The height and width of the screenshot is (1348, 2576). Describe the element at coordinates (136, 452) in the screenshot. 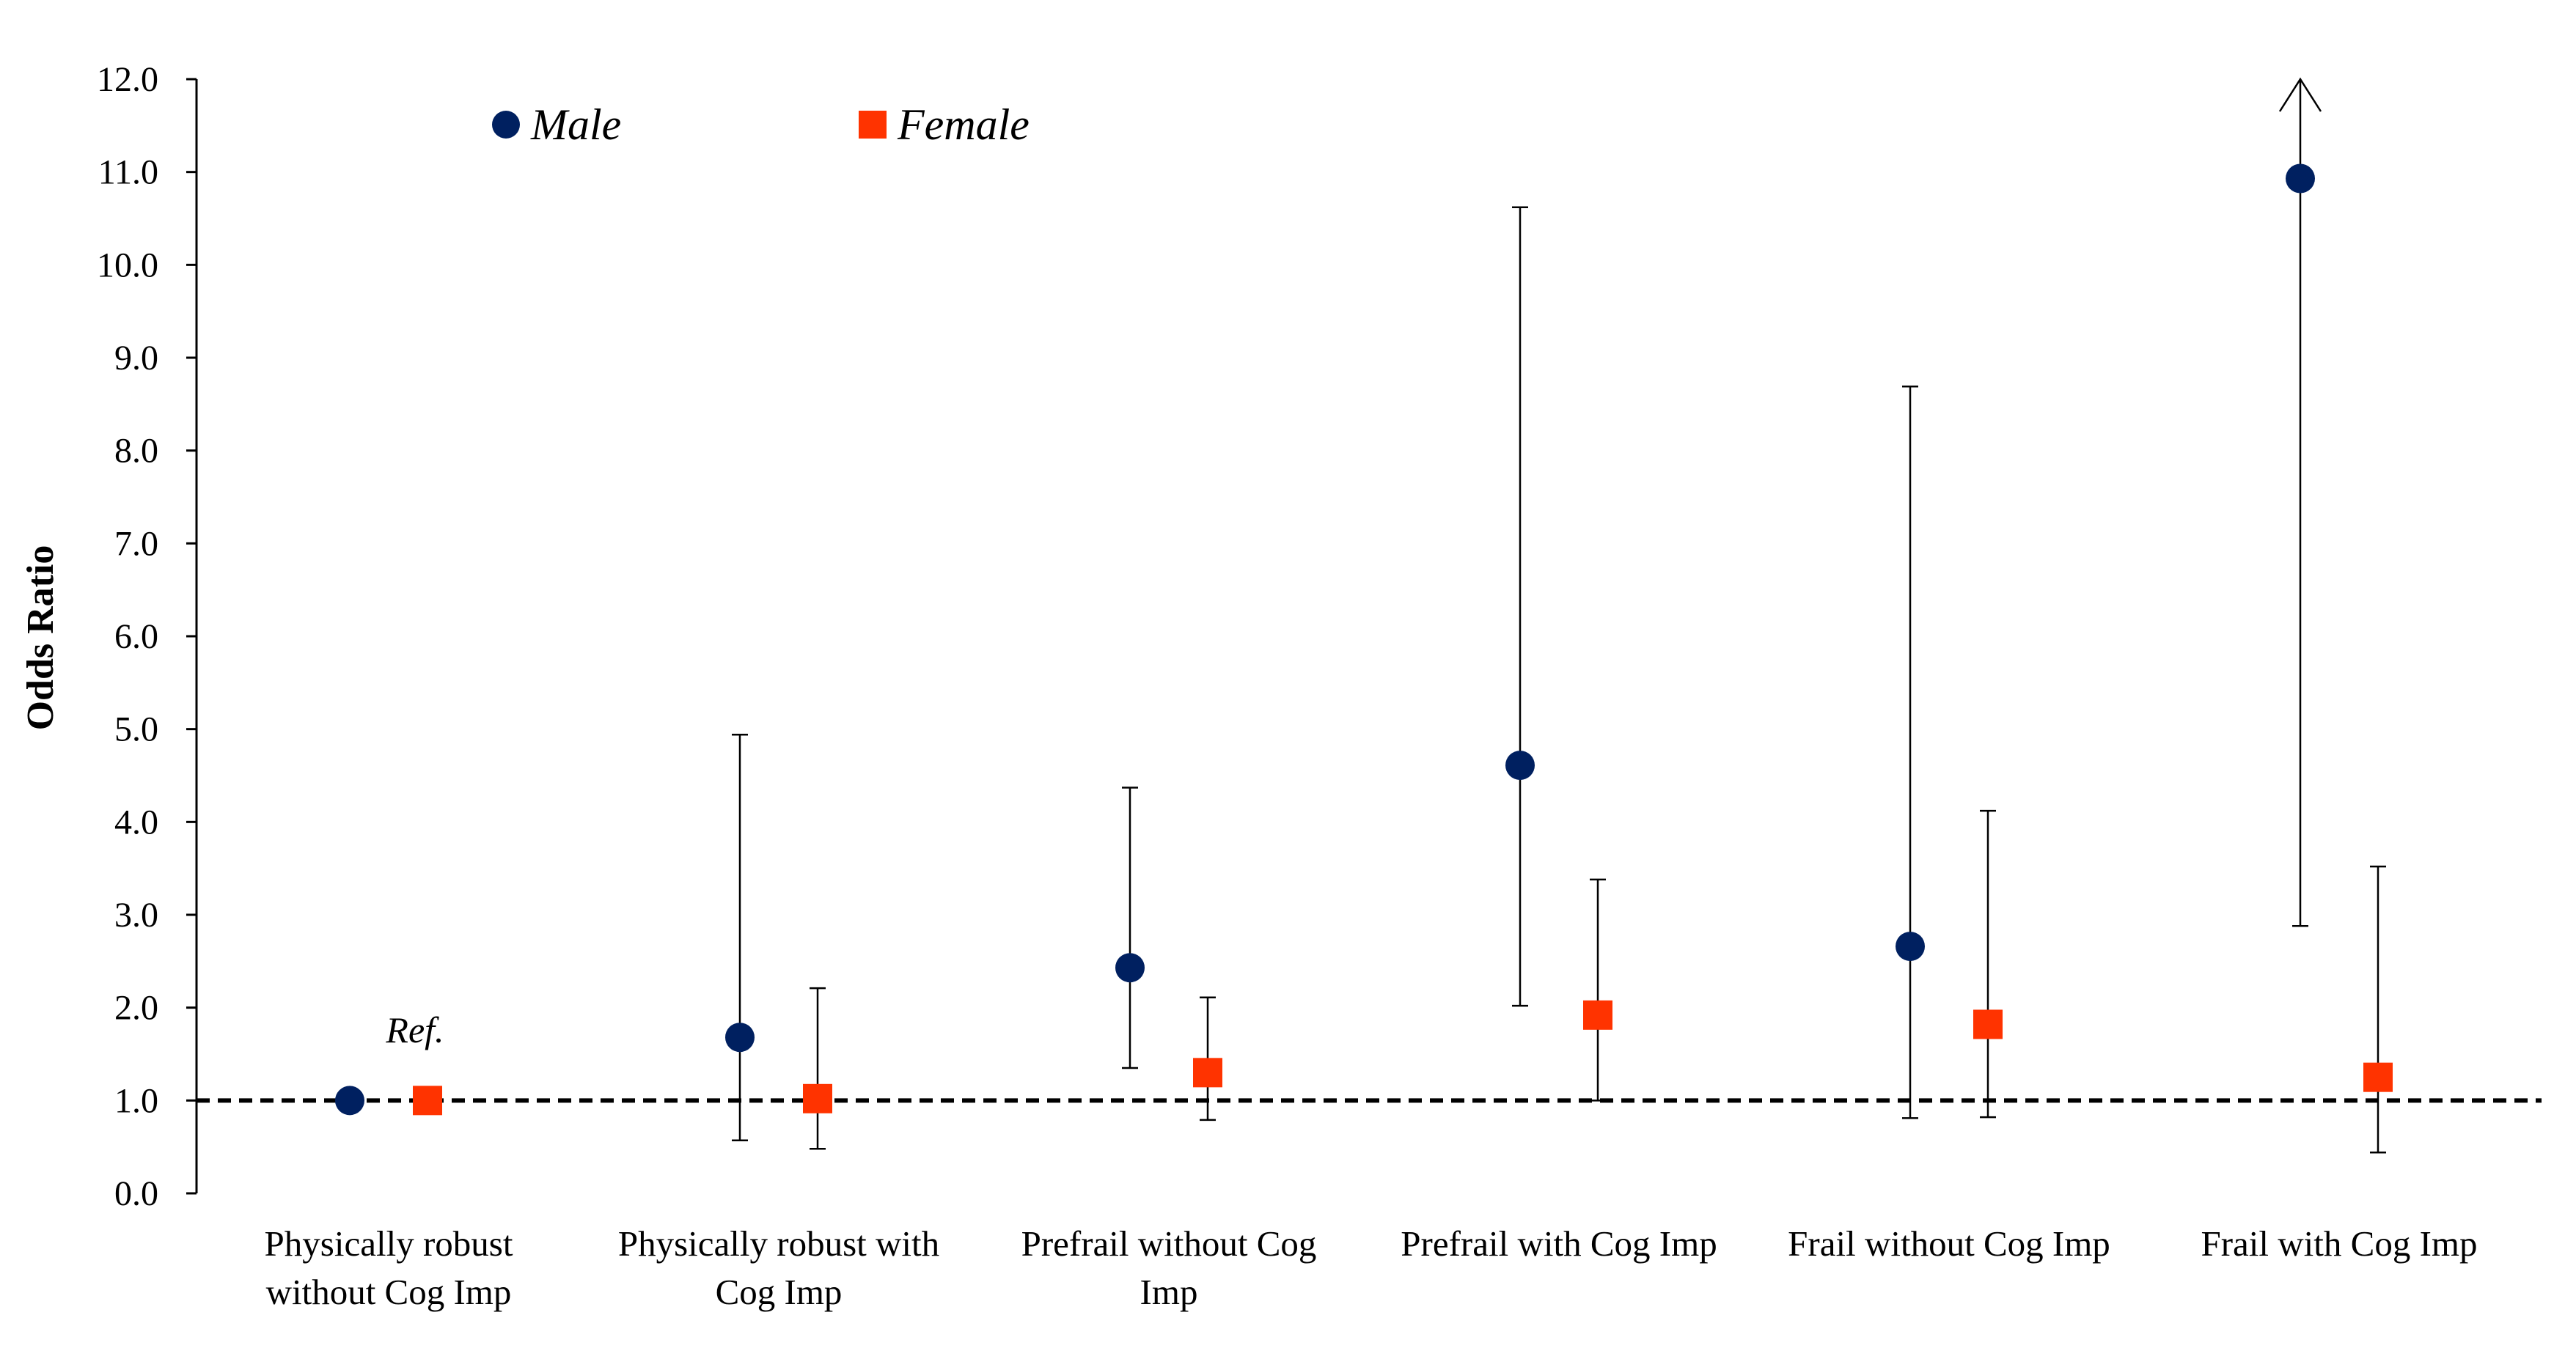

I see `y-tick-label: 8.0` at that location.